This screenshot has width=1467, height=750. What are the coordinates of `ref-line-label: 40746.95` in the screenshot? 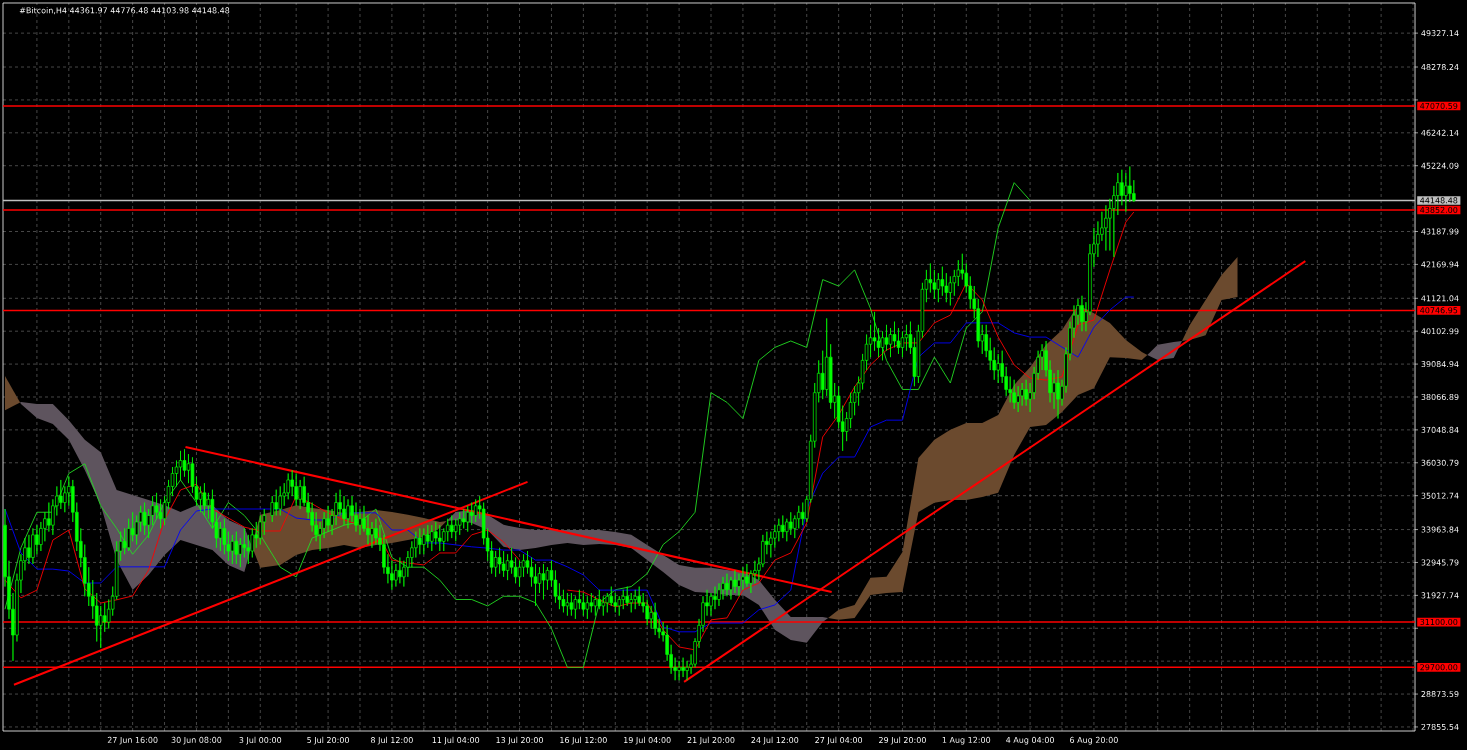 It's located at (1439, 310).